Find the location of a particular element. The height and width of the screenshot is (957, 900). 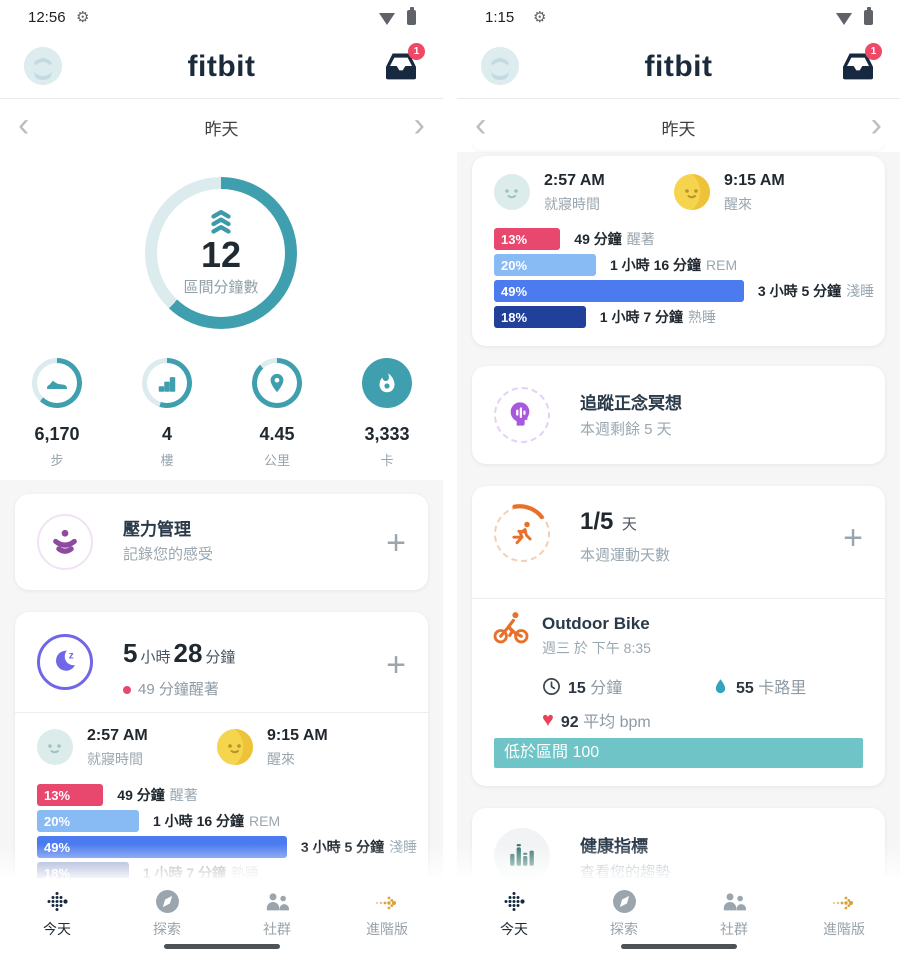

stress-card-subtitle: 記錄您的感受 is located at coordinates (168, 554).